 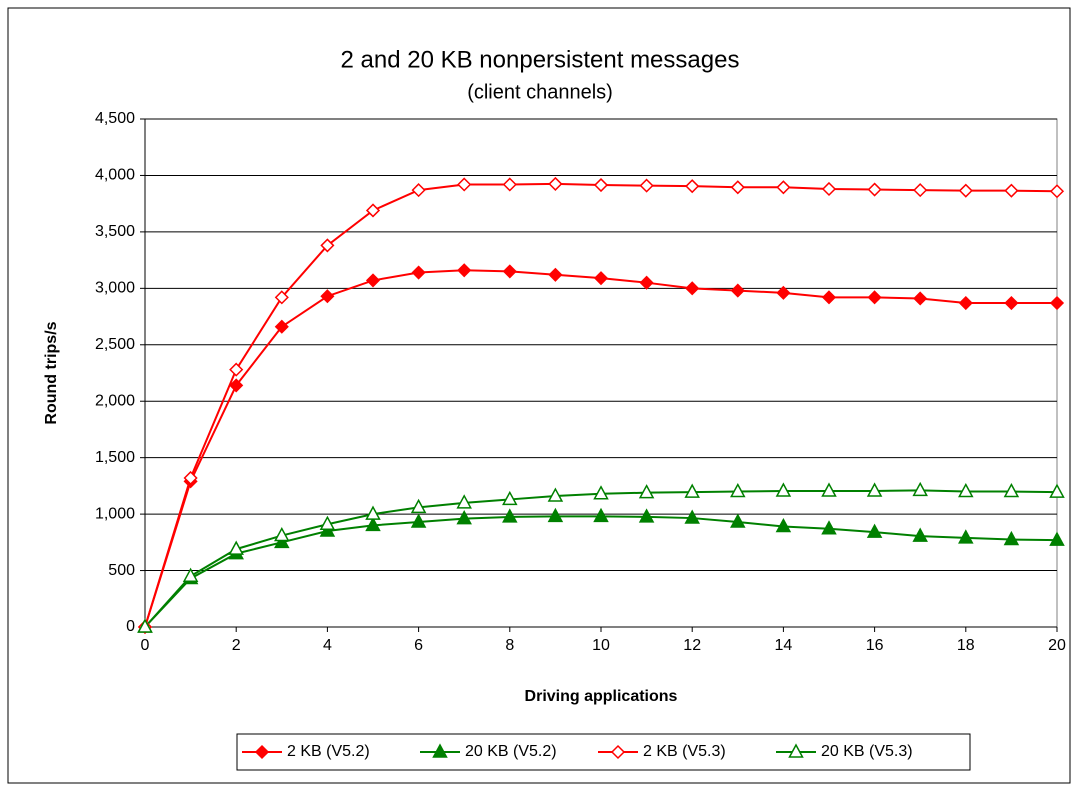 What do you see at coordinates (540, 59) in the screenshot?
I see `chart-title: 2 and 20 KB nonpersistent messages` at bounding box center [540, 59].